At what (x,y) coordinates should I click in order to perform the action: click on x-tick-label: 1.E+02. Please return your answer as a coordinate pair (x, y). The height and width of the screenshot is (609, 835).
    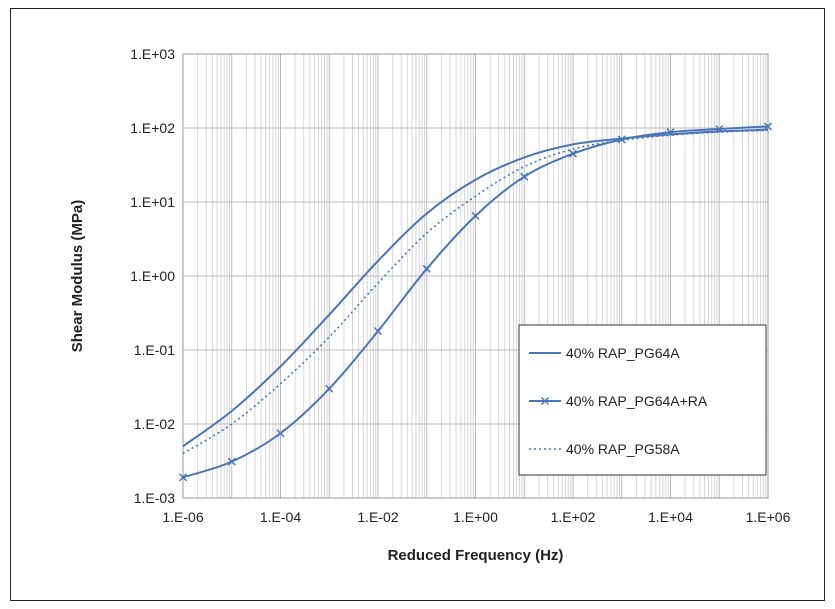
    Looking at the image, I should click on (573, 517).